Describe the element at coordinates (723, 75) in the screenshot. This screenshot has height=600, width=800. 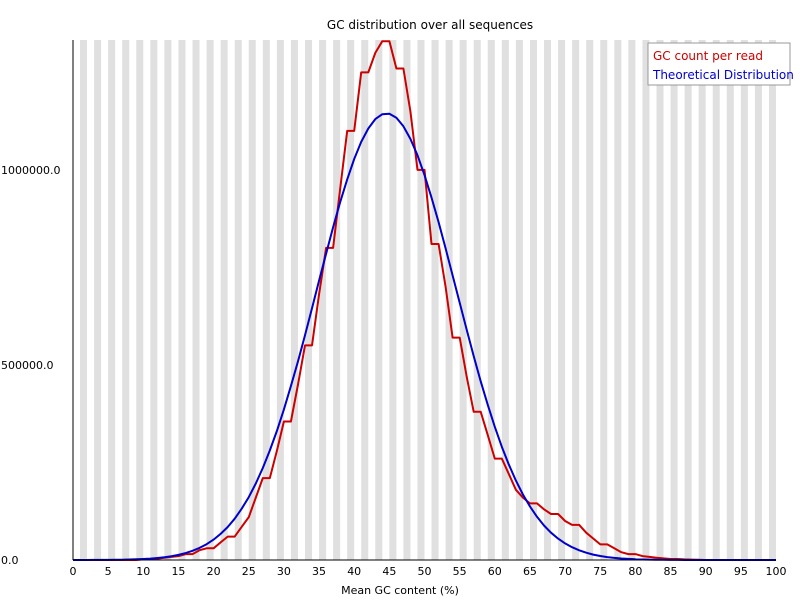
I see `legend-entry-theoretical: Theoretical Distribution` at that location.